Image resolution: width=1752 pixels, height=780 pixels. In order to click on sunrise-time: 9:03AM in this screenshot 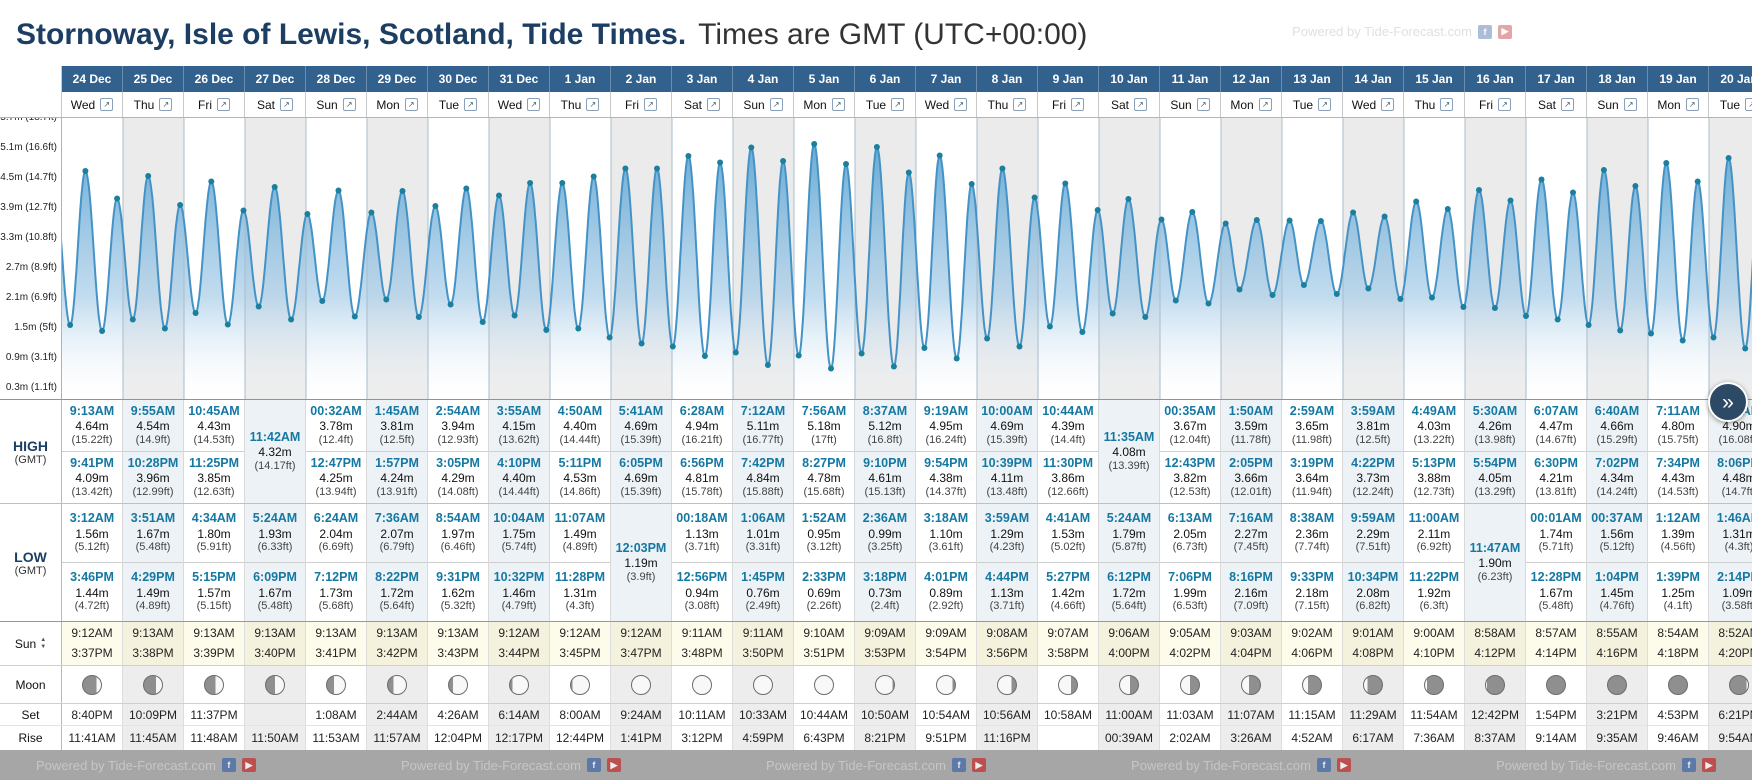, I will do `click(1251, 633)`.